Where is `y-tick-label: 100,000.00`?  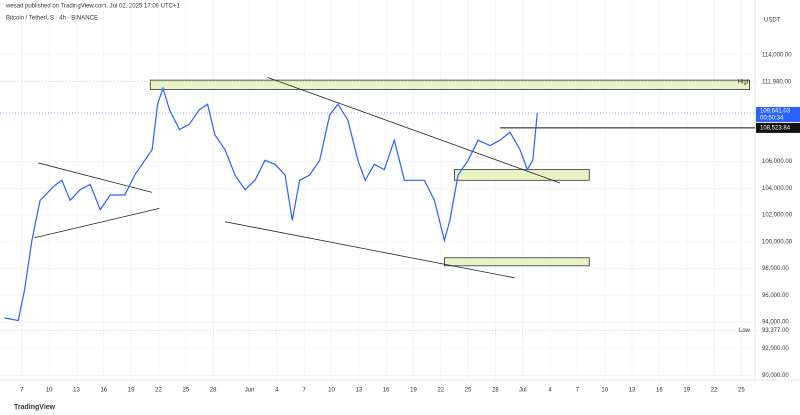 y-tick-label: 100,000.00 is located at coordinates (777, 242).